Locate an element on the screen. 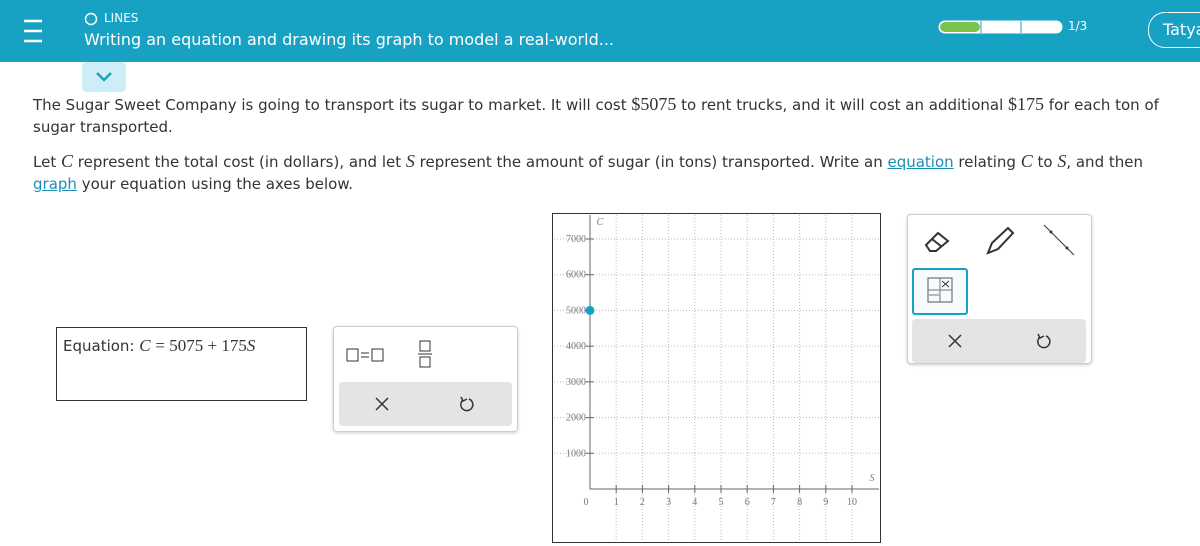  fraction-button is located at coordinates (425, 354).